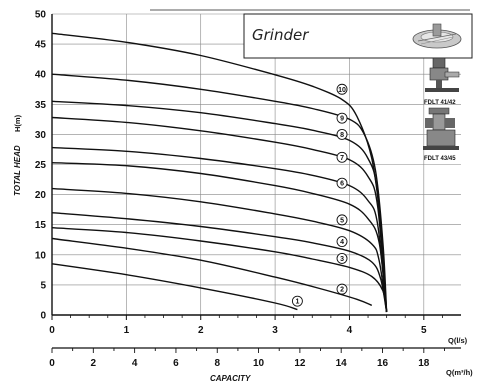 The image size is (477, 385). What do you see at coordinates (41, 45) in the screenshot?
I see `y-tick-label: 45` at bounding box center [41, 45].